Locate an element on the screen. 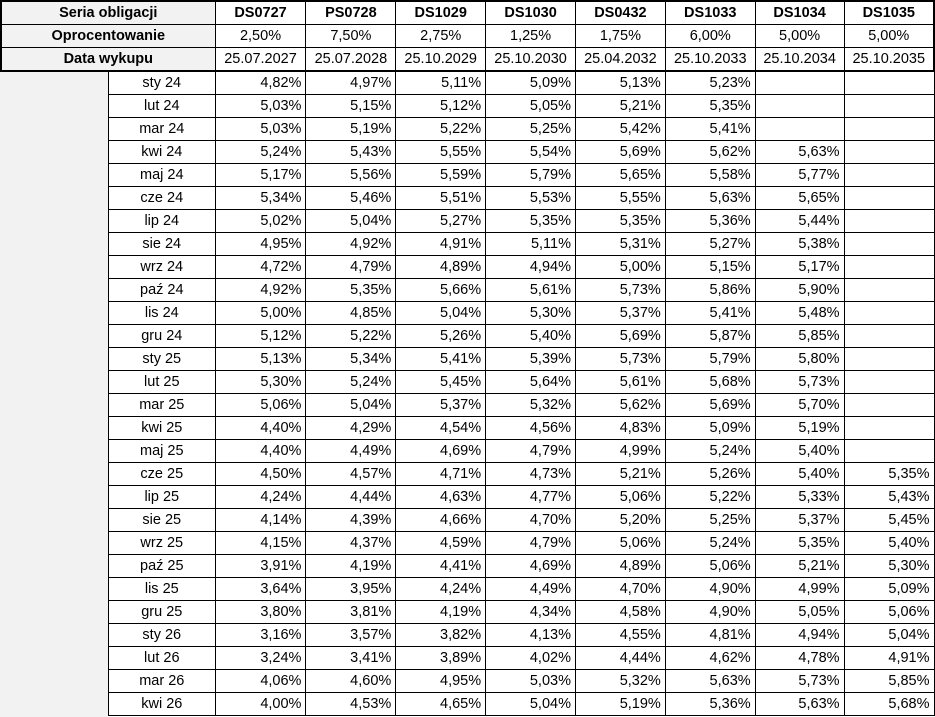 The image size is (935, 717). yield-cell: 5,51% is located at coordinates (441, 198).